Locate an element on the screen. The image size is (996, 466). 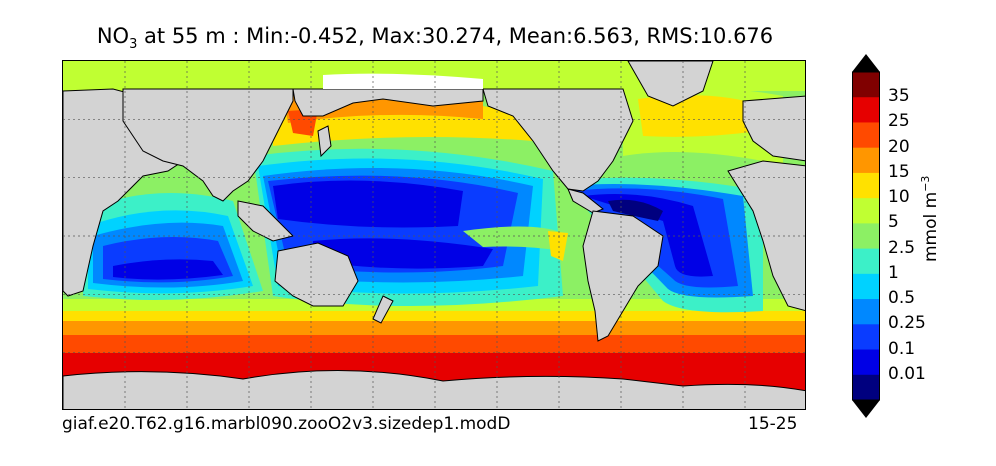
land-north-america is located at coordinates (558, 140).